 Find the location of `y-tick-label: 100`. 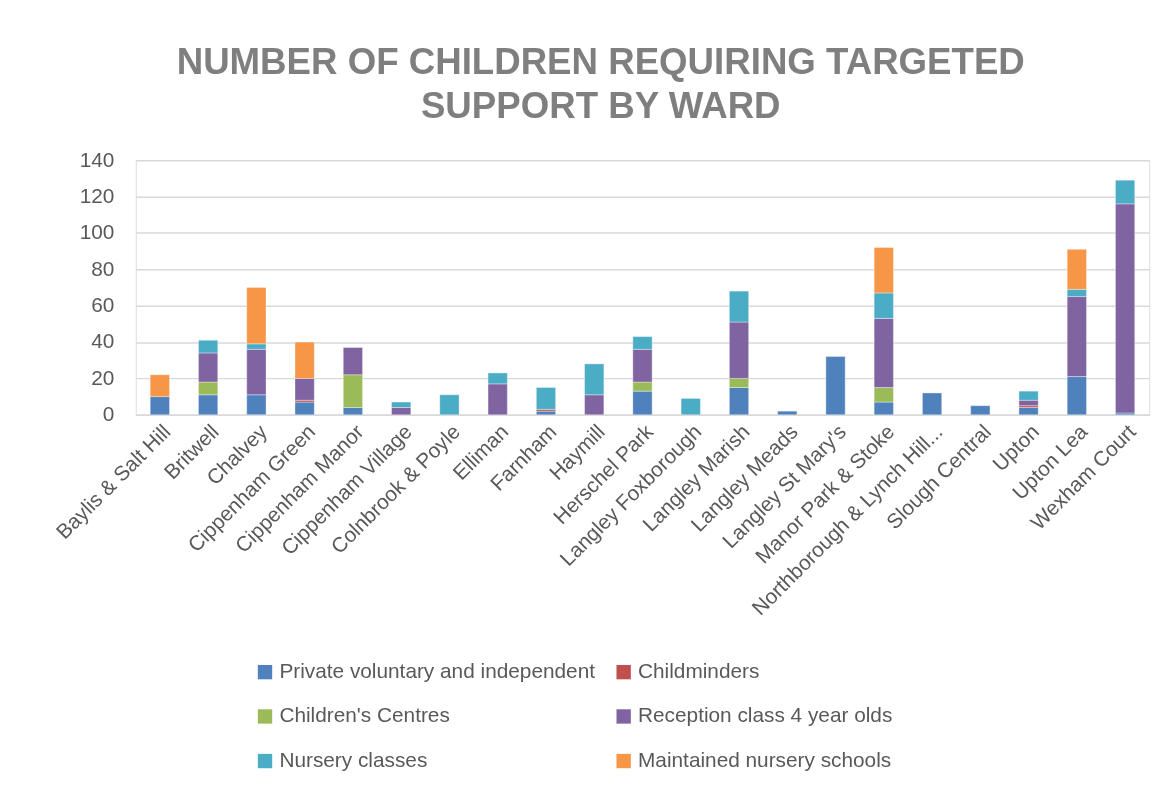

y-tick-label: 100 is located at coordinates (97, 232).